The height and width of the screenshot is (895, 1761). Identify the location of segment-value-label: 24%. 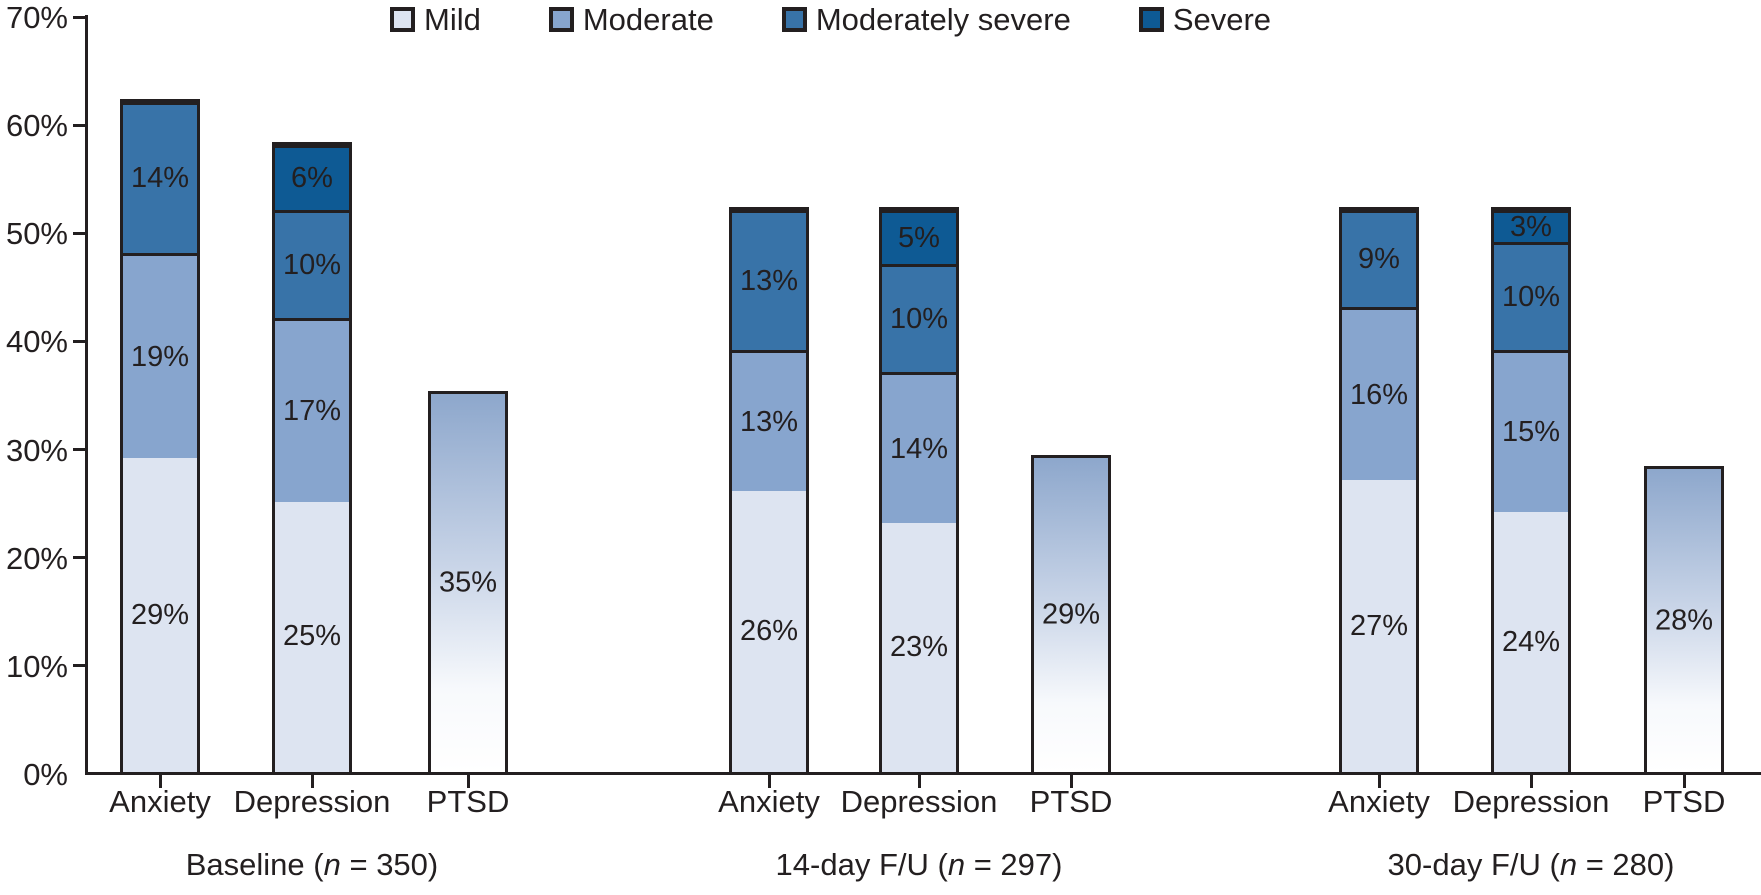
(1531, 641).